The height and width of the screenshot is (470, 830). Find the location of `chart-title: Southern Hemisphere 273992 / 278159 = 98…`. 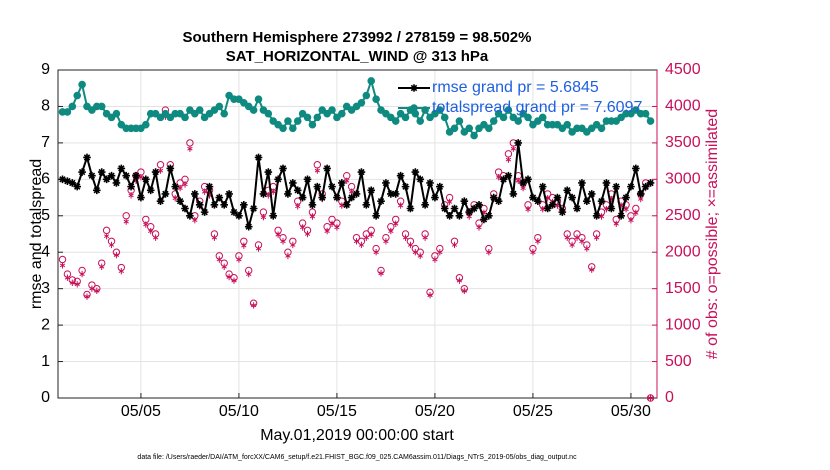

chart-title: Southern Hemisphere 273992 / 278159 = 98… is located at coordinates (357, 37).